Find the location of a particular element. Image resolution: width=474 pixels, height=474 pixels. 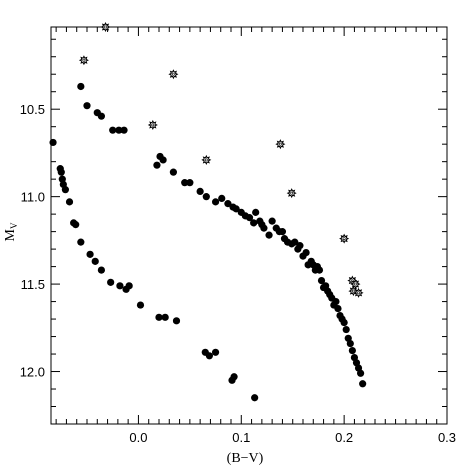

y-tick-label: 12.0 is located at coordinates (32, 372).